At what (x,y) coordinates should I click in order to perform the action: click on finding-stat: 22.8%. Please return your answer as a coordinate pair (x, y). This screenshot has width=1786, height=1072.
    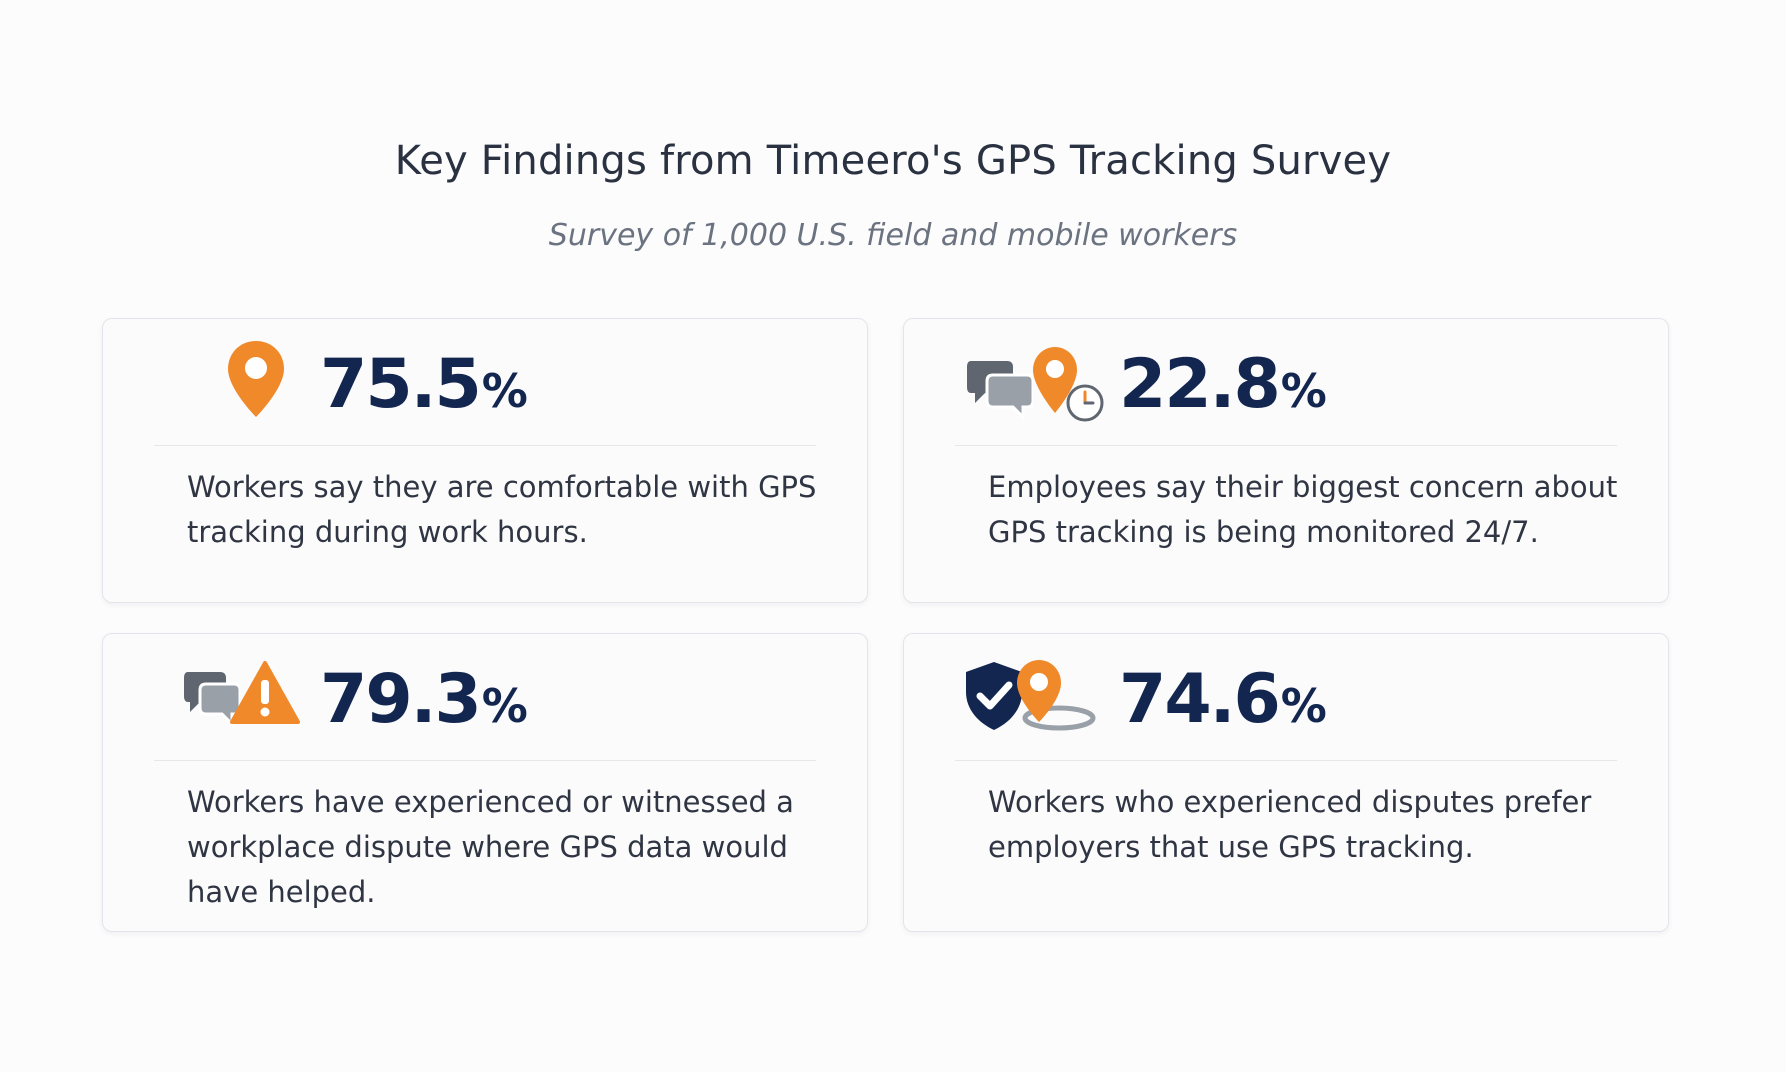
    Looking at the image, I should click on (1223, 385).